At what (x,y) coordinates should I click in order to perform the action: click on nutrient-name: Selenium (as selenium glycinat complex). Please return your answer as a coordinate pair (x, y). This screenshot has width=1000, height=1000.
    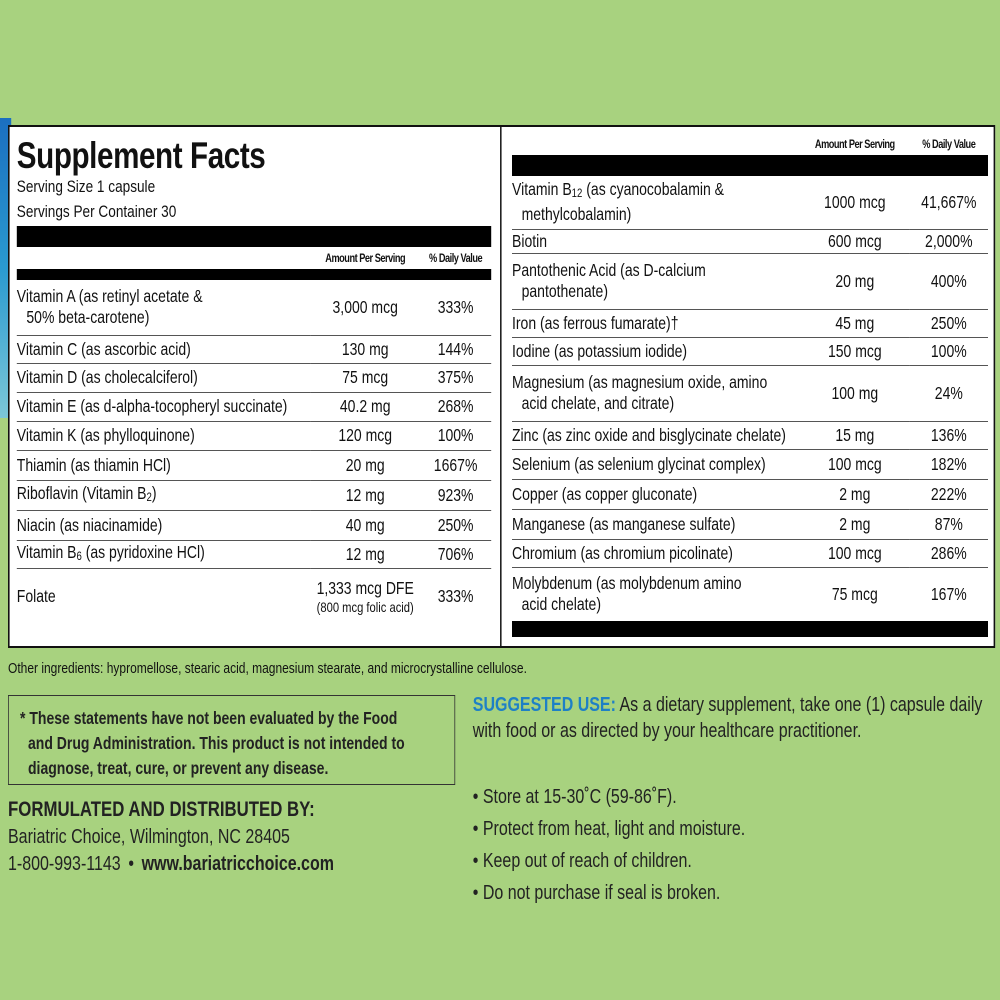
    Looking at the image, I should click on (656, 464).